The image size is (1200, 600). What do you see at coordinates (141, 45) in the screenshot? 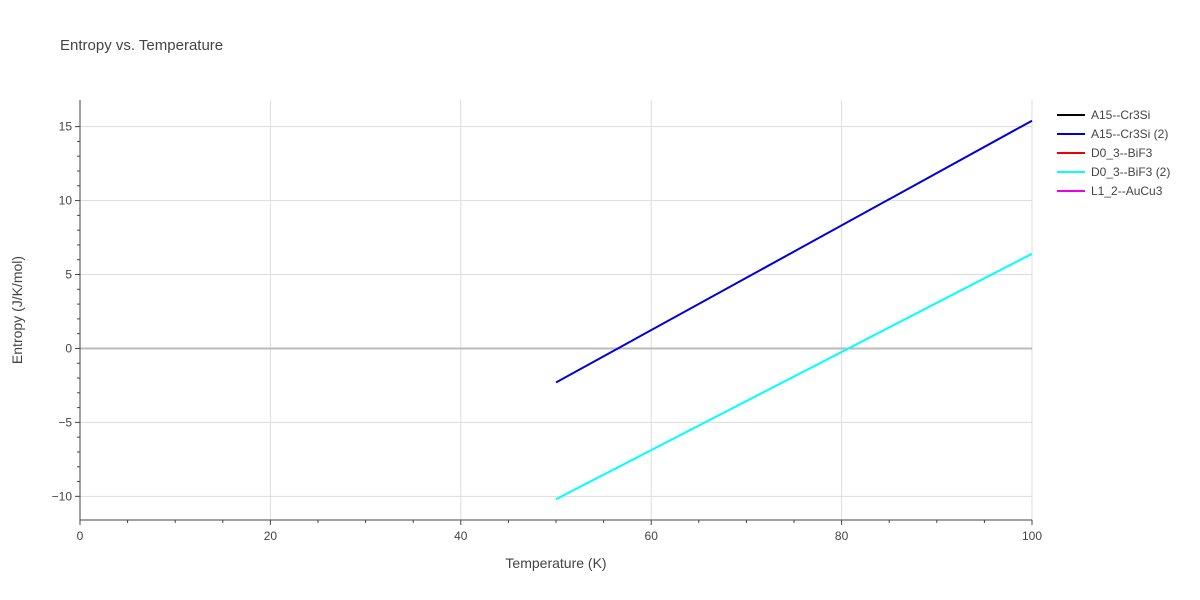
I see `chart-title: Entropy vs. Temperature` at bounding box center [141, 45].